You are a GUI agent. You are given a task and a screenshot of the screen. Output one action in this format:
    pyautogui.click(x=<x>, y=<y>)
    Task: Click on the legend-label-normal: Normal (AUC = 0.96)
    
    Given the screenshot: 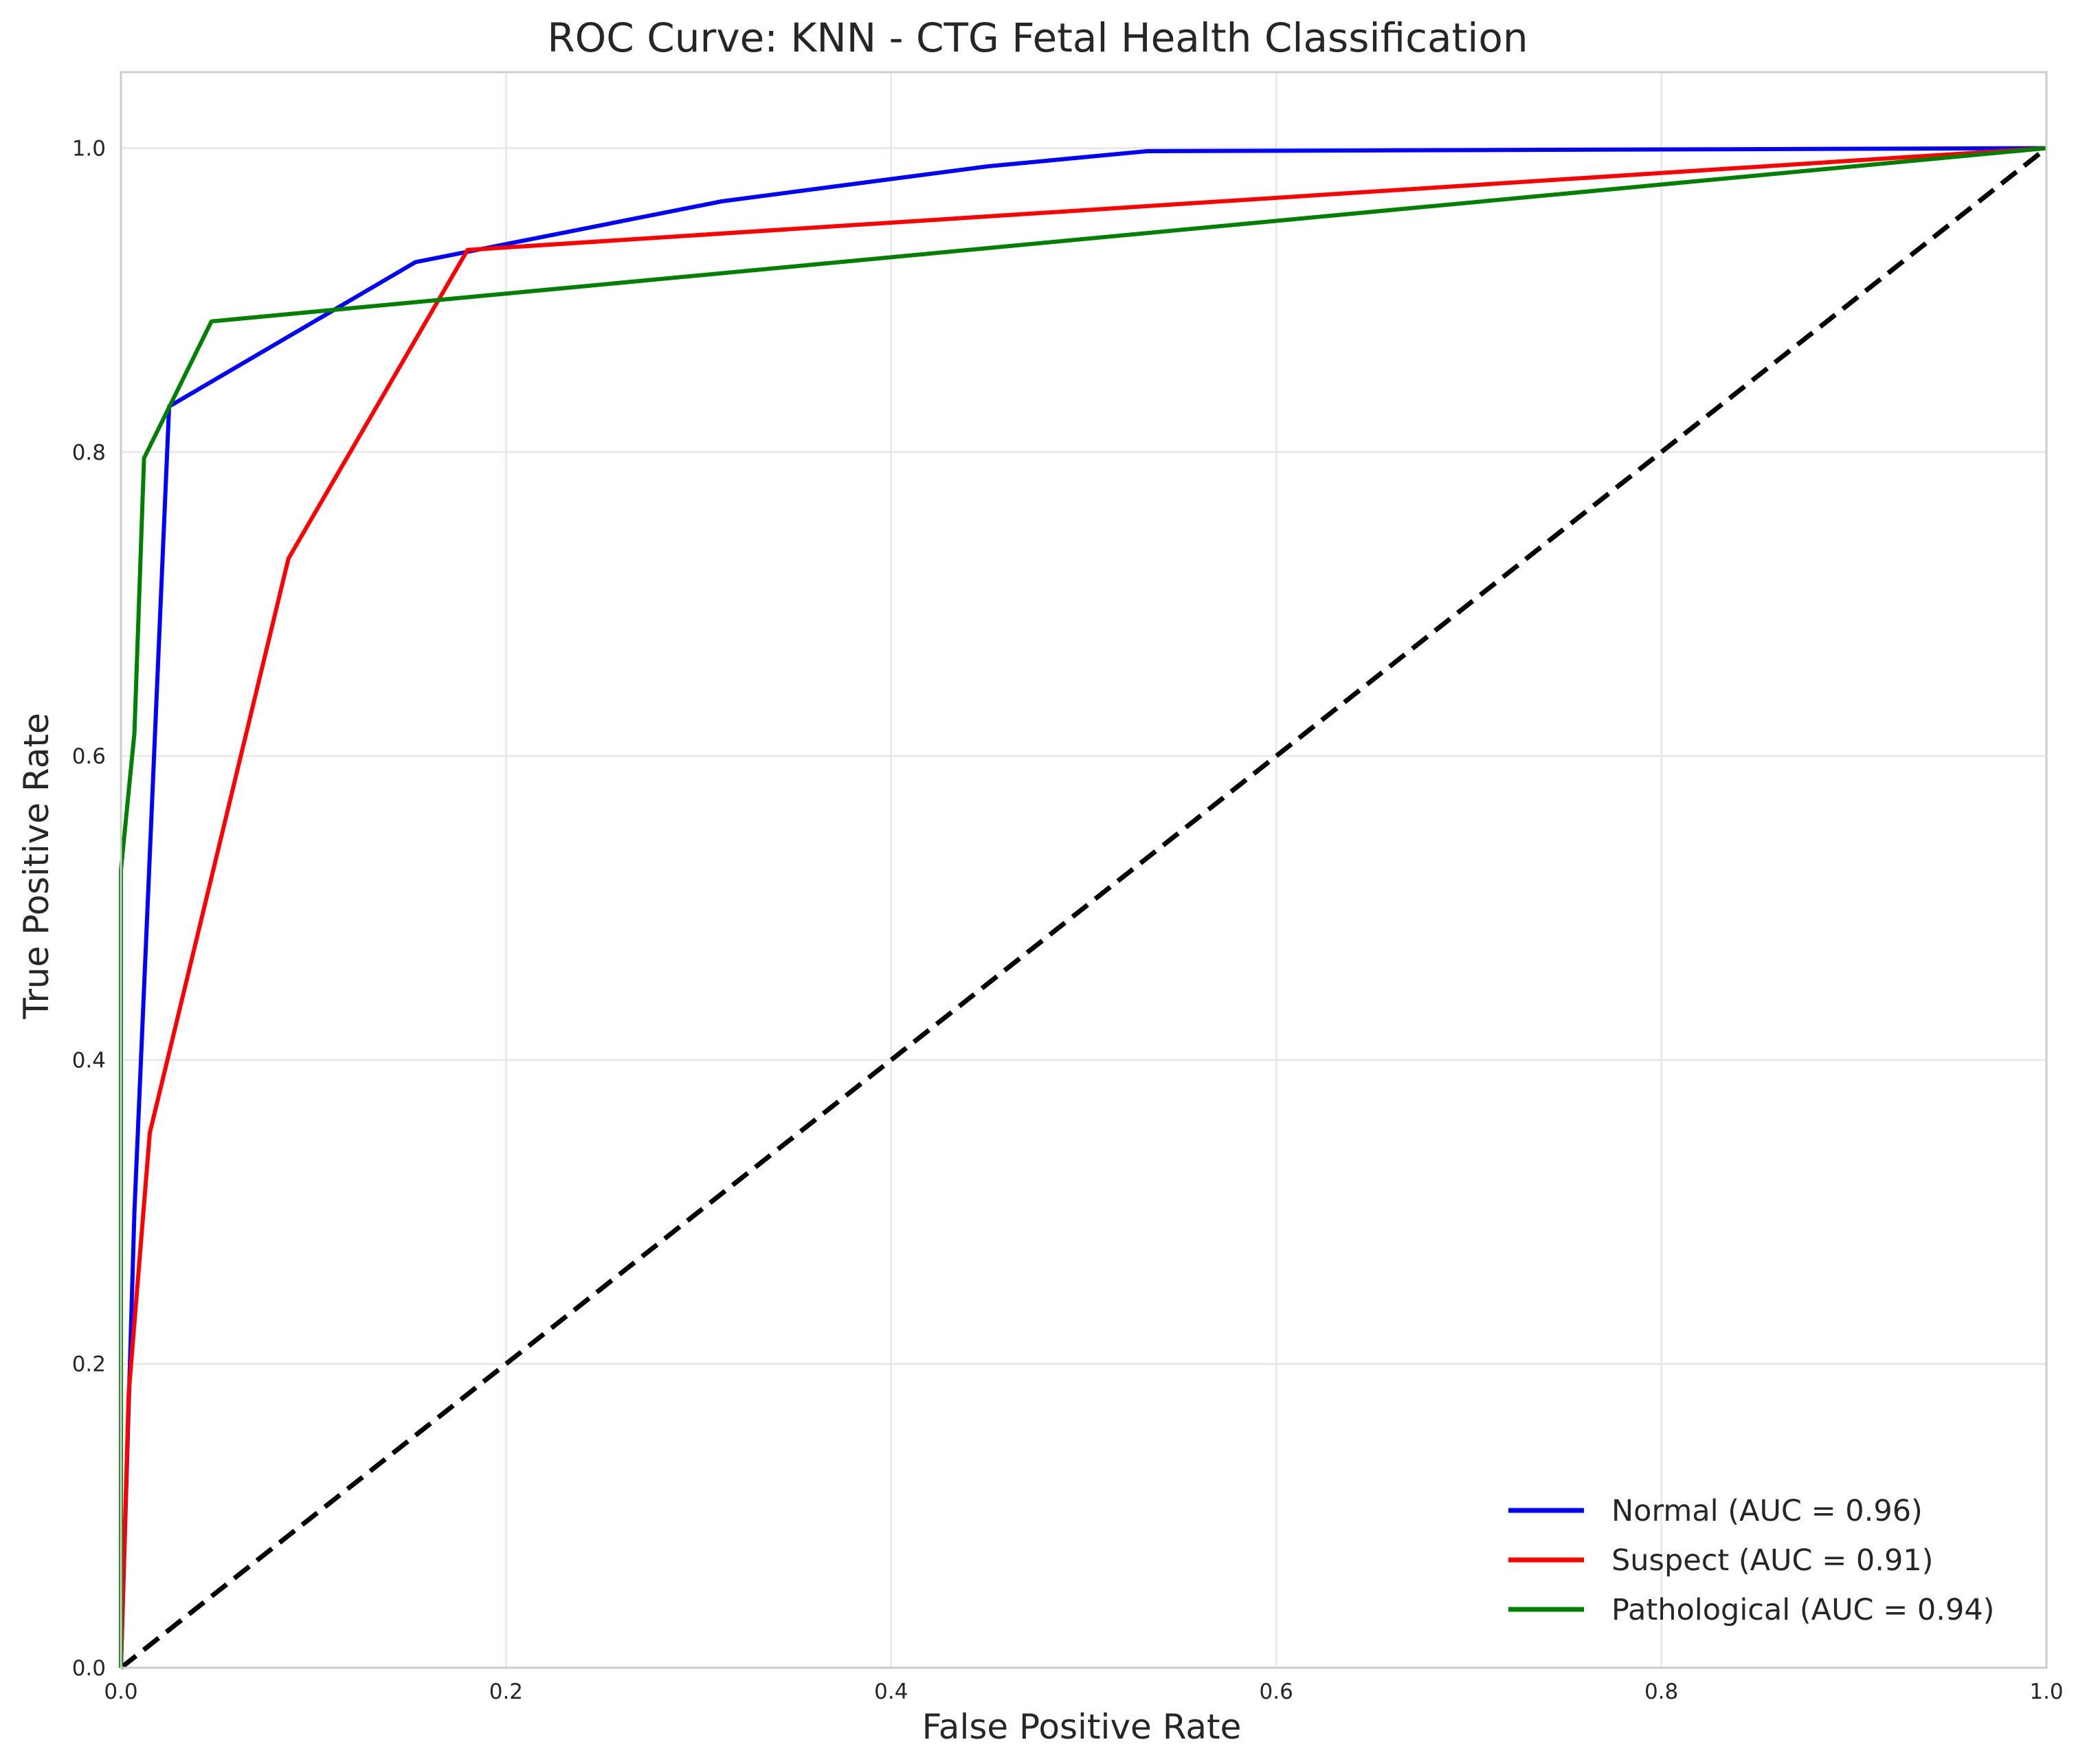 What is the action you would take?
    pyautogui.click(x=1767, y=1511)
    